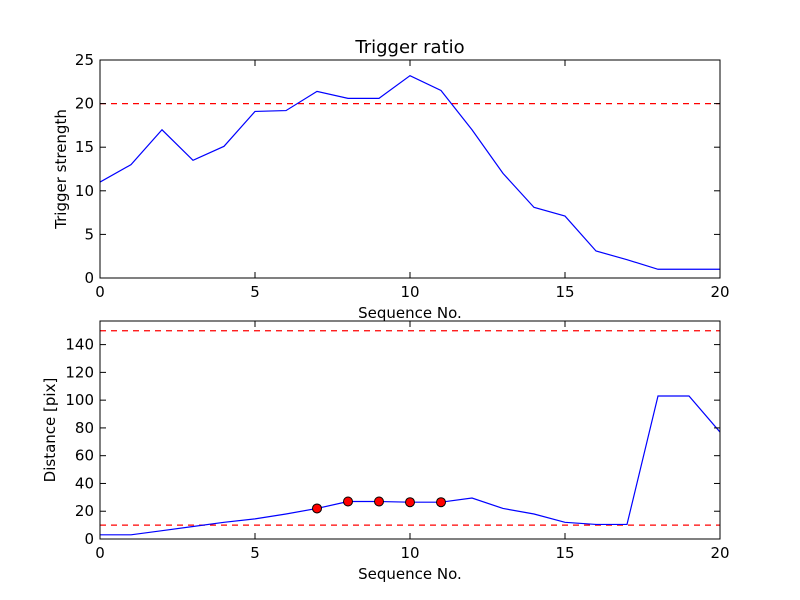 This screenshot has height=600, width=800. What do you see at coordinates (61, 169) in the screenshot?
I see `y-axis-label: Trigger strength` at bounding box center [61, 169].